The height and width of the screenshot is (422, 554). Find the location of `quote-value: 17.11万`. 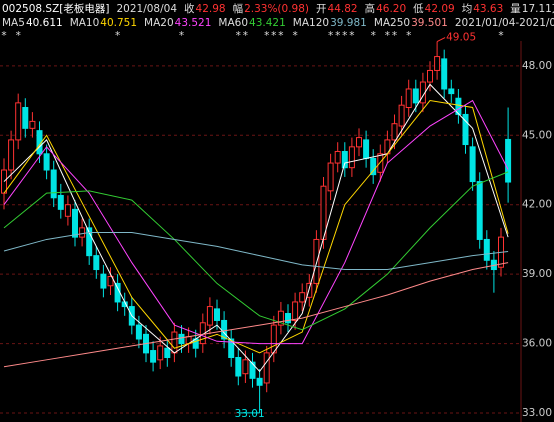

quote-value: 17.11万 is located at coordinates (537, 9).